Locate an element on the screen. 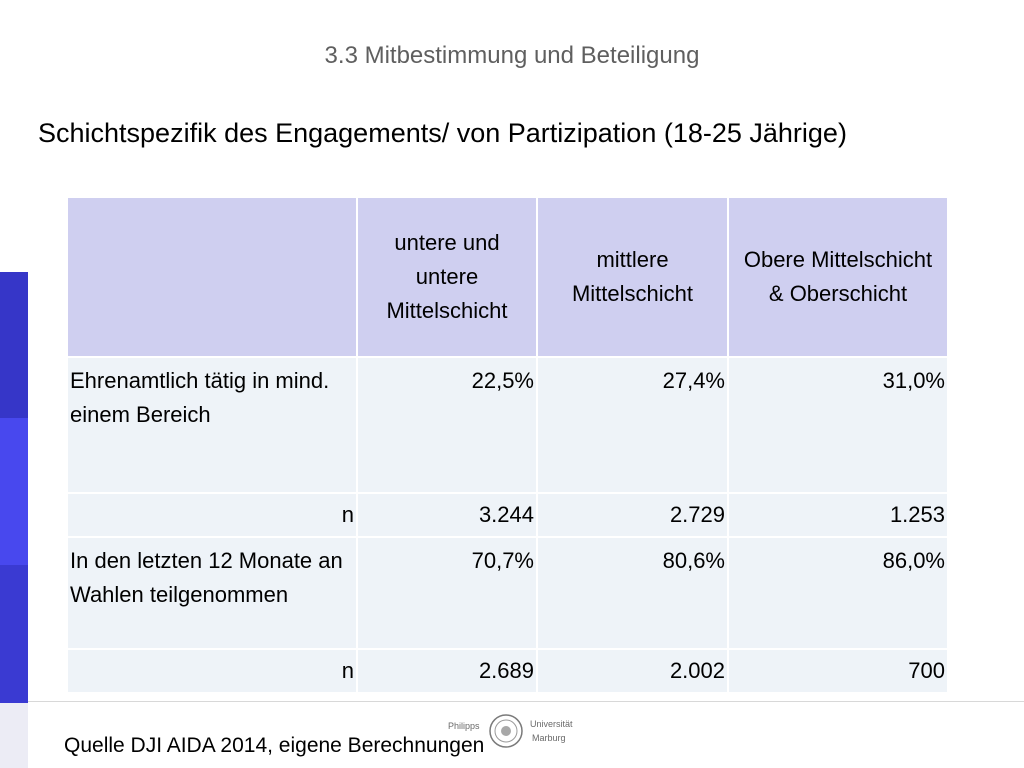  university-logo: Philipps Universität Marburg is located at coordinates (510, 731).